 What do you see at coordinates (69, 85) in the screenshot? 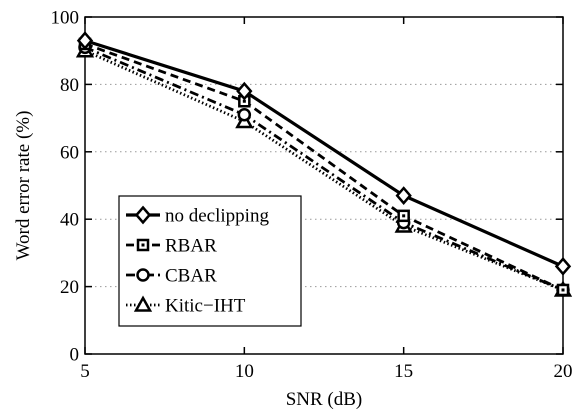
I see `y-tick-label: 80` at bounding box center [69, 85].